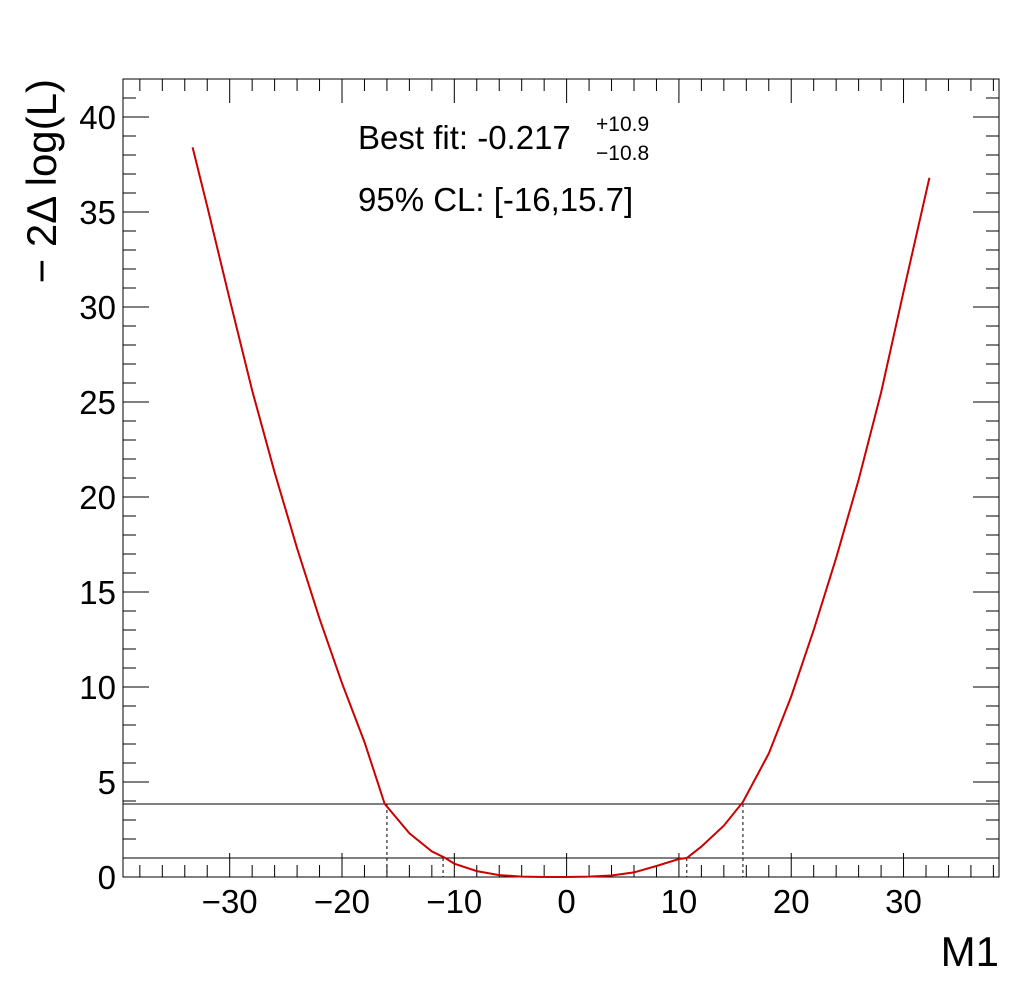 The image size is (1020, 996). I want to click on x-tick-label: 30, so click(903, 901).